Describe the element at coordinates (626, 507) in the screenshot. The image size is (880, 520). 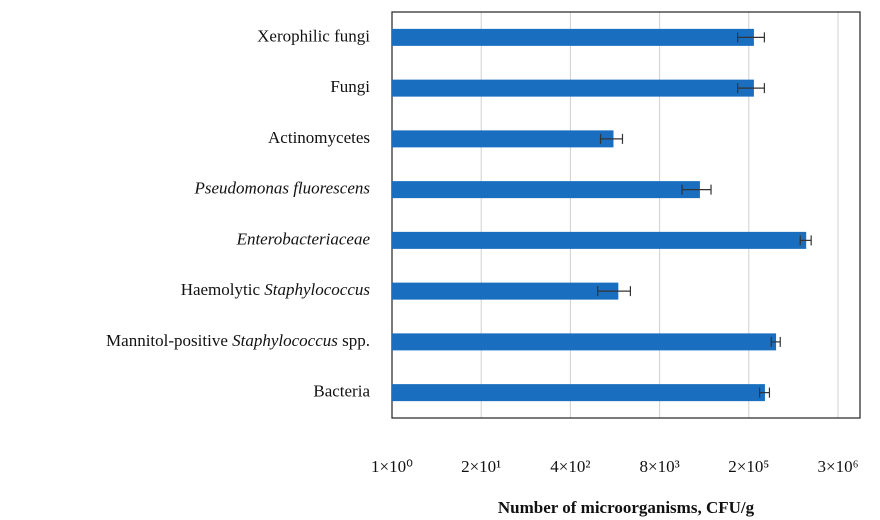
I see `x-axis-title: Number of microorganisms, CFU/g` at that location.